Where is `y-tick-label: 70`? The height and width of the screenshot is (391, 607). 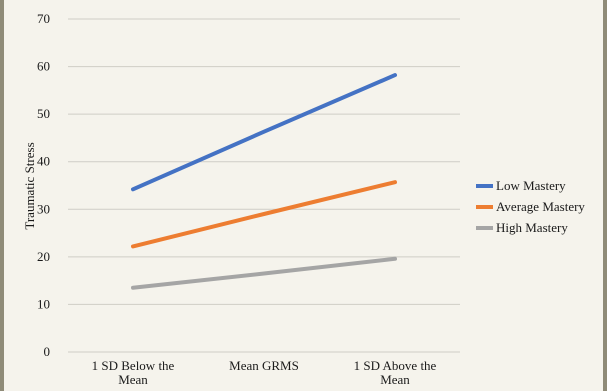
y-tick-label: 70 is located at coordinates (43, 18).